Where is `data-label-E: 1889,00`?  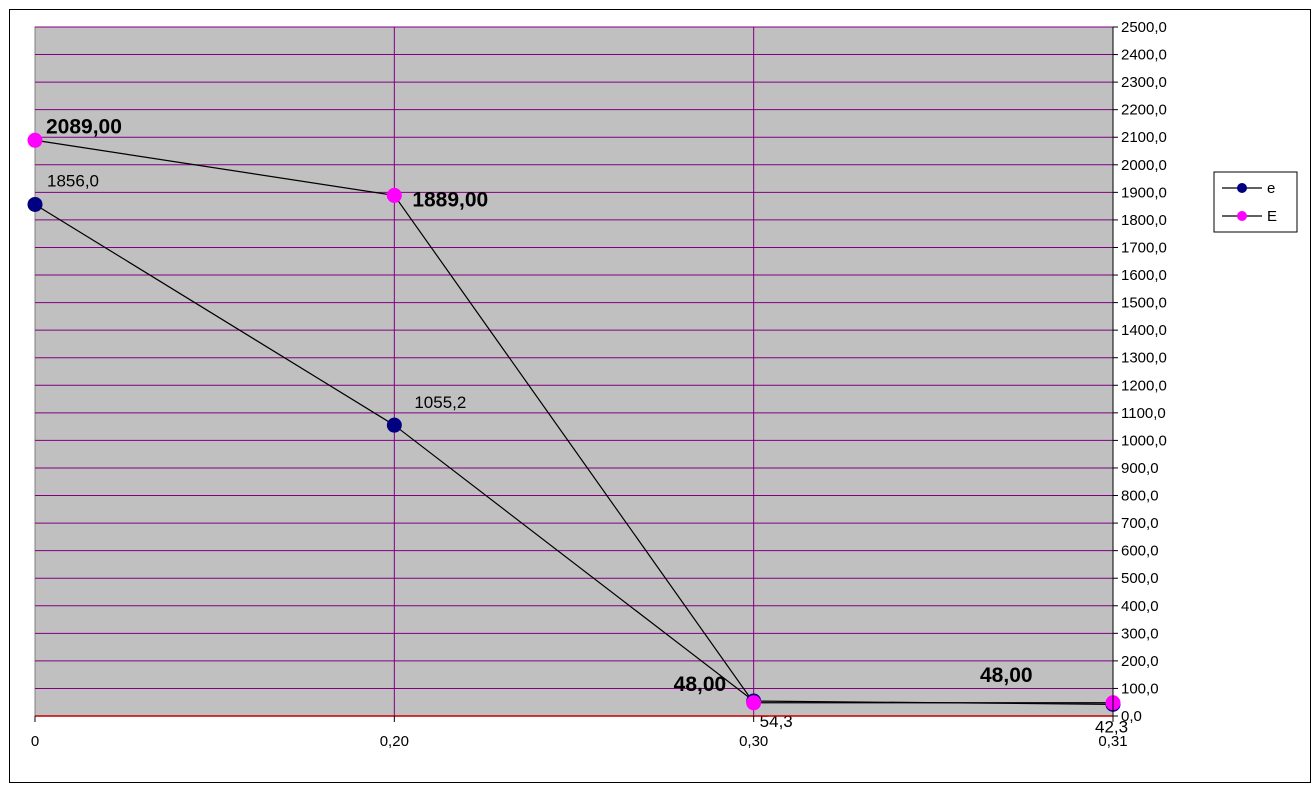
data-label-E: 1889,00 is located at coordinates (450, 199).